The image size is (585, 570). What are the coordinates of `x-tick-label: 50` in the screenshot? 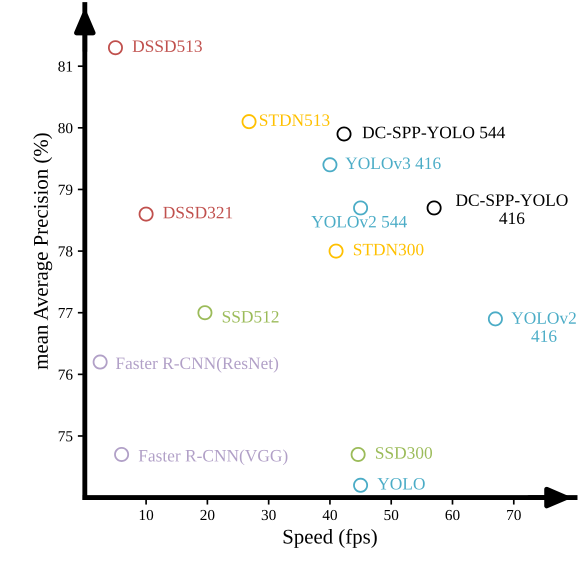 It's located at (391, 515).